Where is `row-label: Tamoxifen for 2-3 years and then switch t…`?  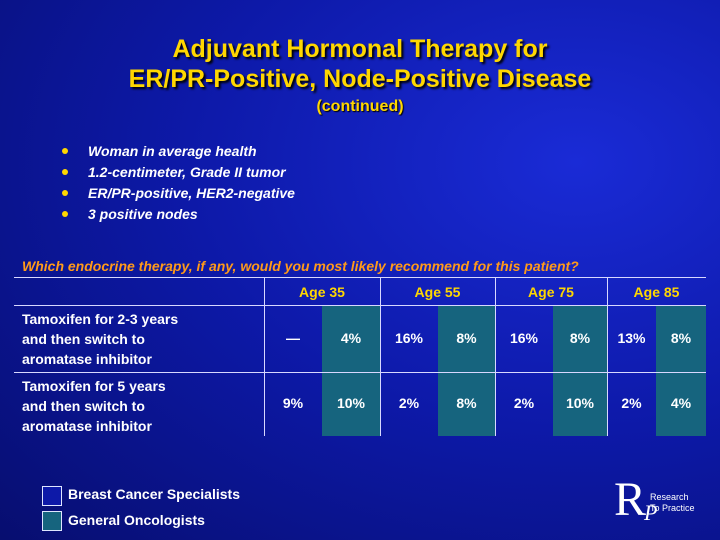 row-label: Tamoxifen for 2-3 years and then switch t… is located at coordinates (100, 339).